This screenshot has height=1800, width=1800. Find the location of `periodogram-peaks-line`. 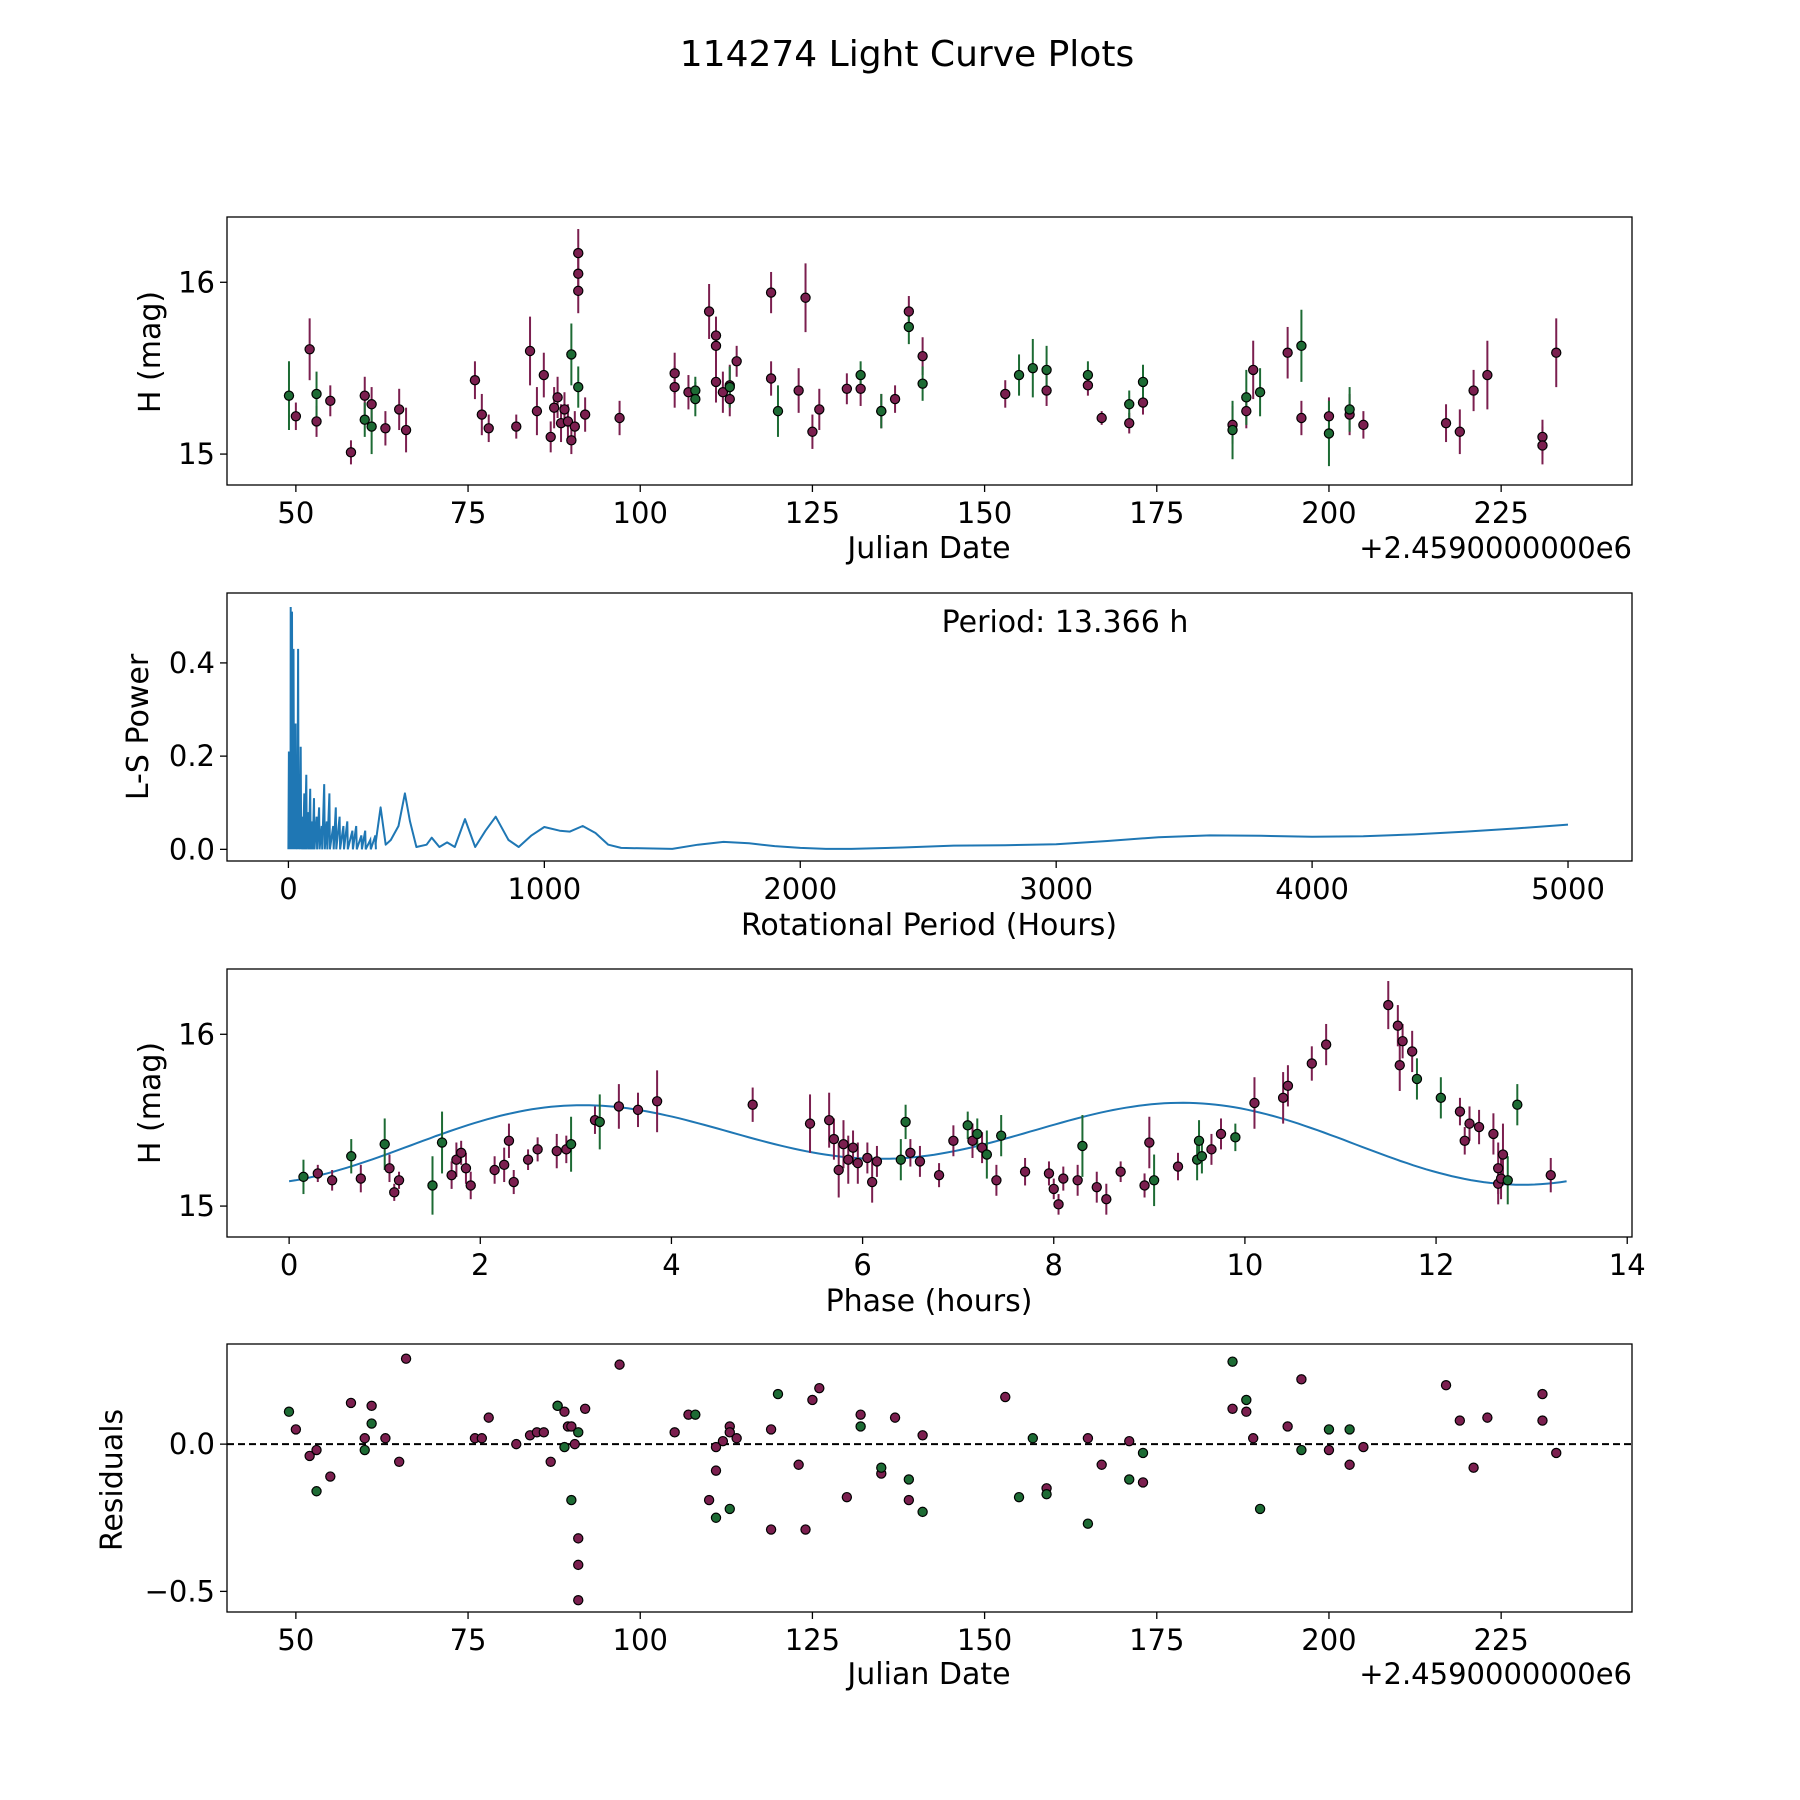

periodogram-peaks-line is located at coordinates (332, 728).